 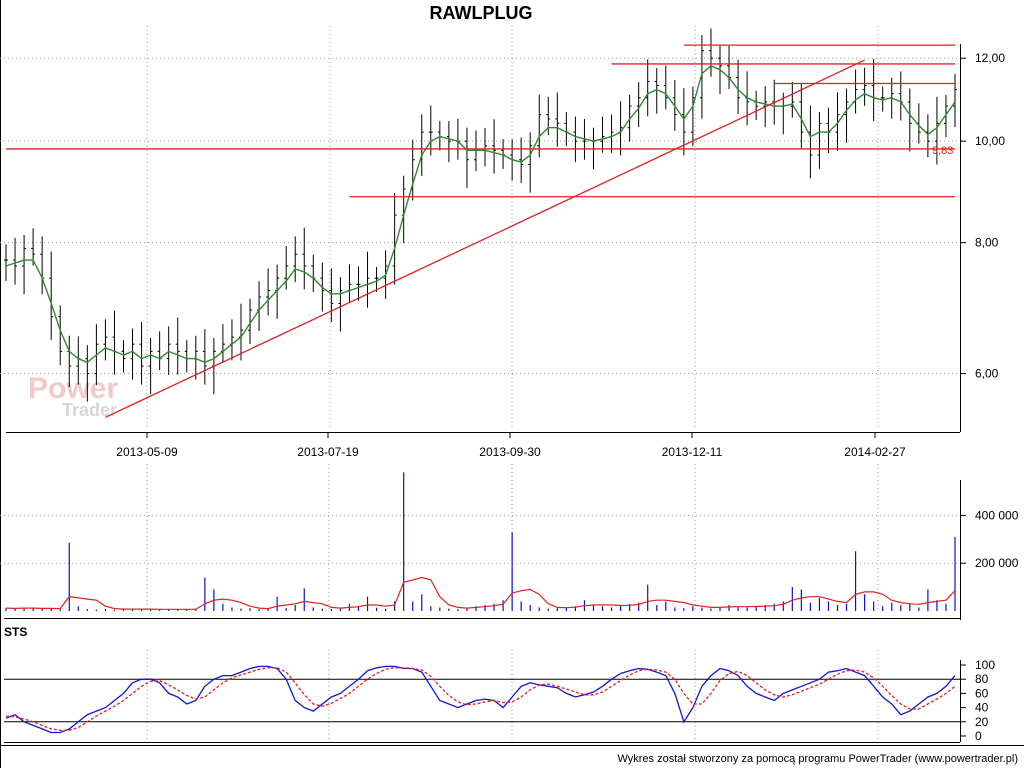 I want to click on sts-y-tick-label: 100, so click(x=985, y=665).